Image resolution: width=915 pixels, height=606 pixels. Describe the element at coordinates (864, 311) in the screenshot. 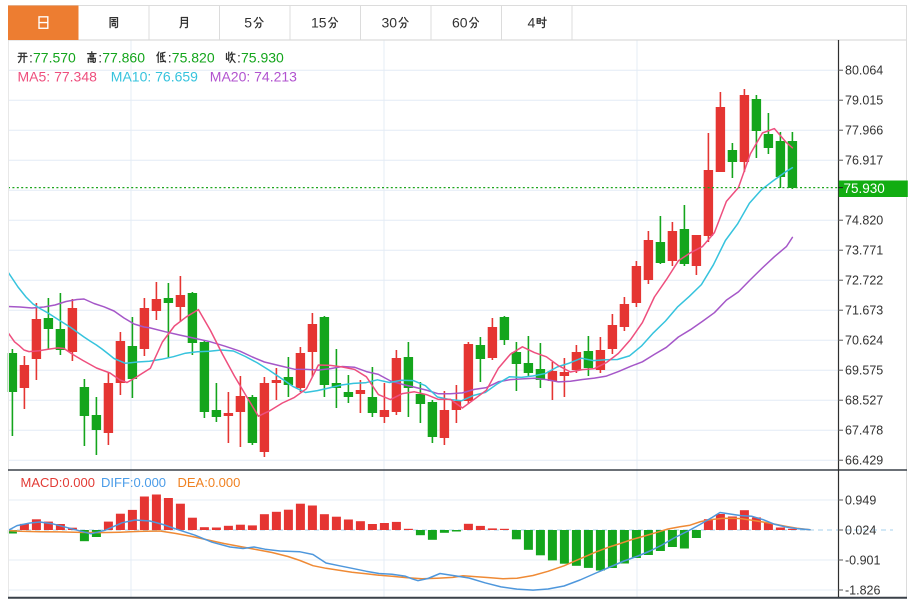

I see `svg-text: 71.673` at that location.